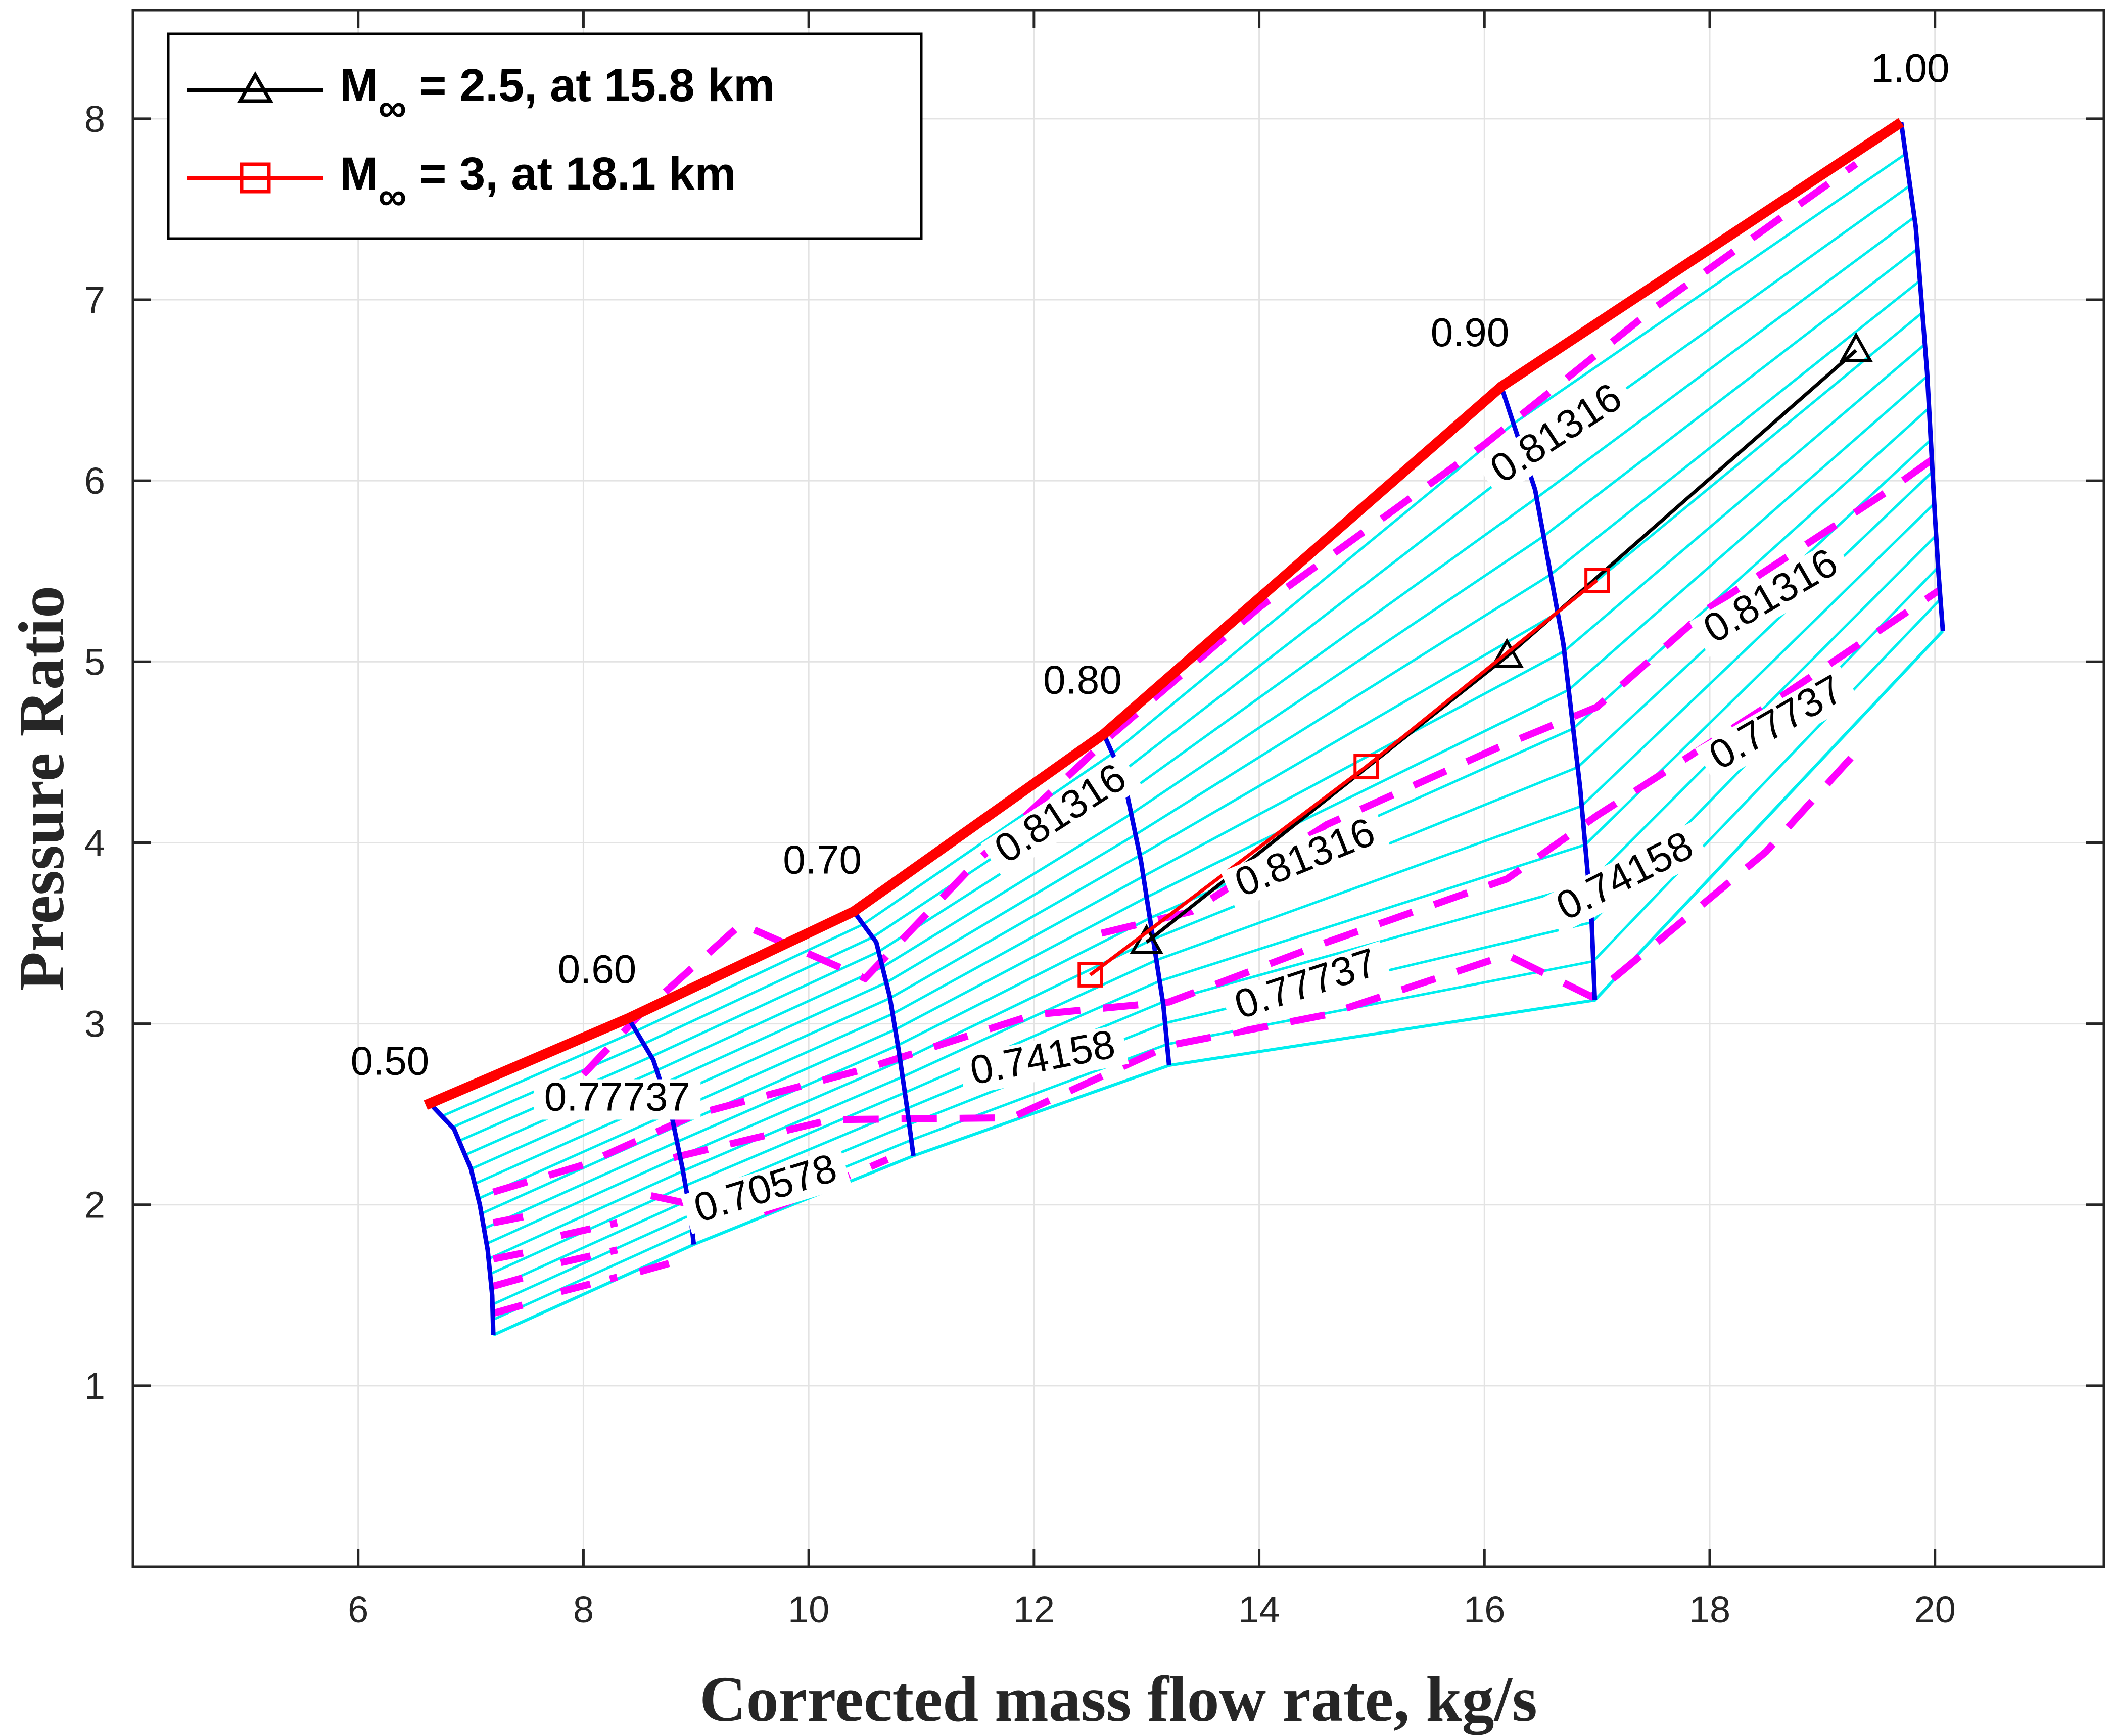  I want to click on y-tick-label: 7, so click(94, 300).